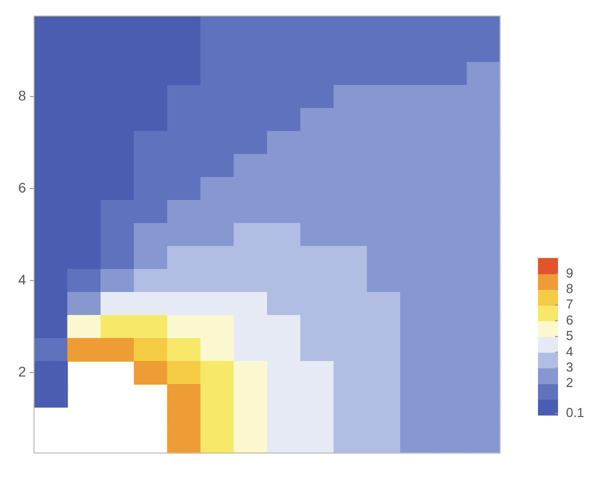  What do you see at coordinates (570, 351) in the screenshot?
I see `color-bar-label: 4` at bounding box center [570, 351].